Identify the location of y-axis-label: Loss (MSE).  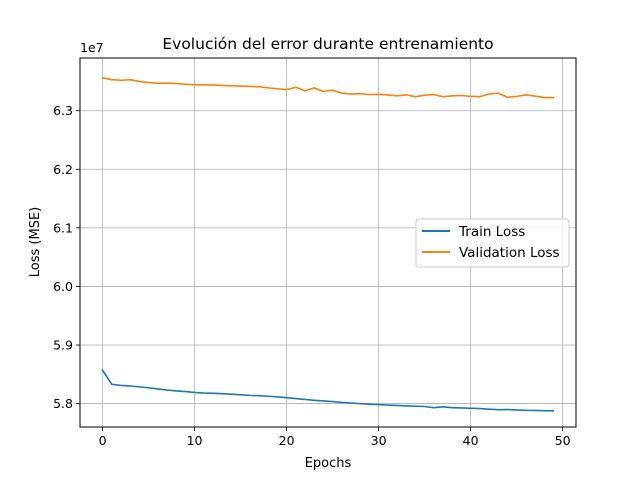
(35, 242).